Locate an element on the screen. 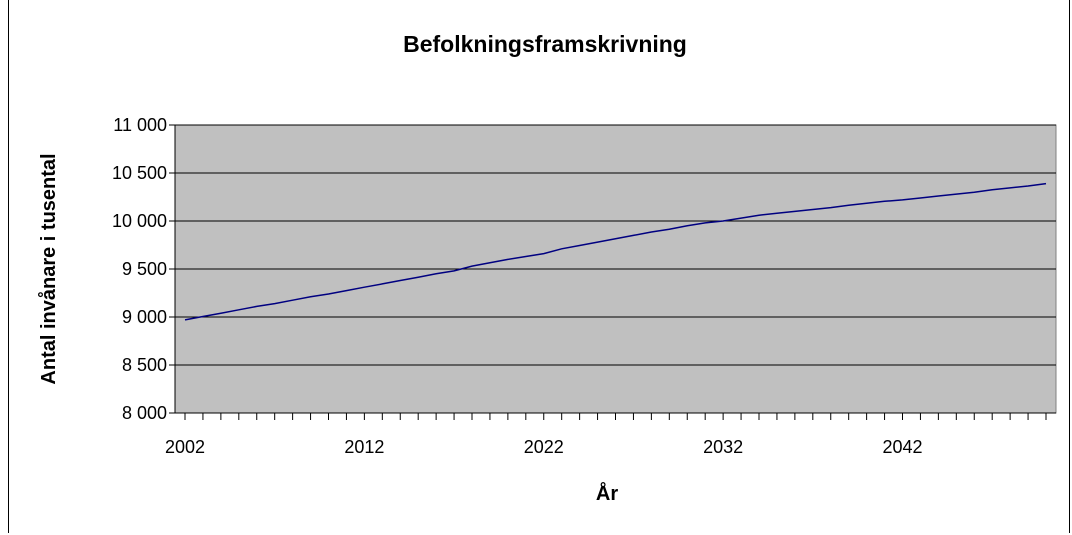 This screenshot has height=535, width=1072. y-tick-label: 11 000 is located at coordinates (140, 125).